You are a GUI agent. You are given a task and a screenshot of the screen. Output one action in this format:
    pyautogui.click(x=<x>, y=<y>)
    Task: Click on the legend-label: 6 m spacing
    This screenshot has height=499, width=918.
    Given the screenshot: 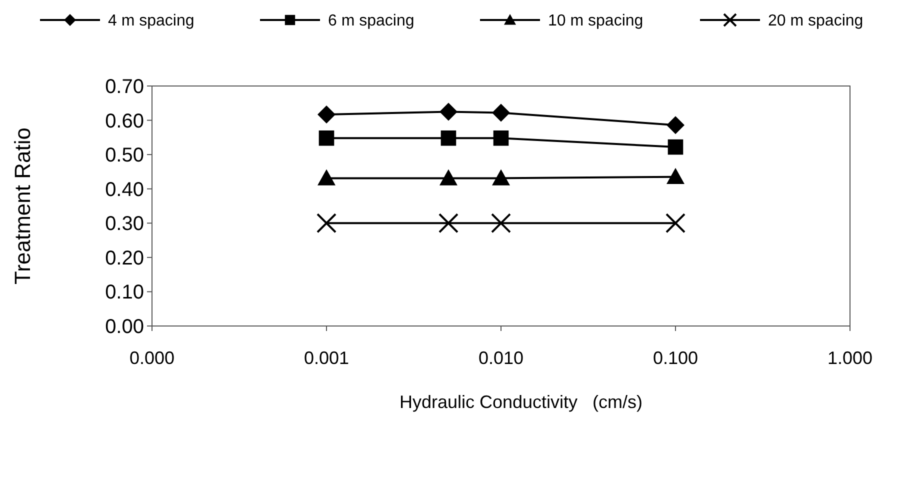 What is the action you would take?
    pyautogui.click(x=371, y=21)
    